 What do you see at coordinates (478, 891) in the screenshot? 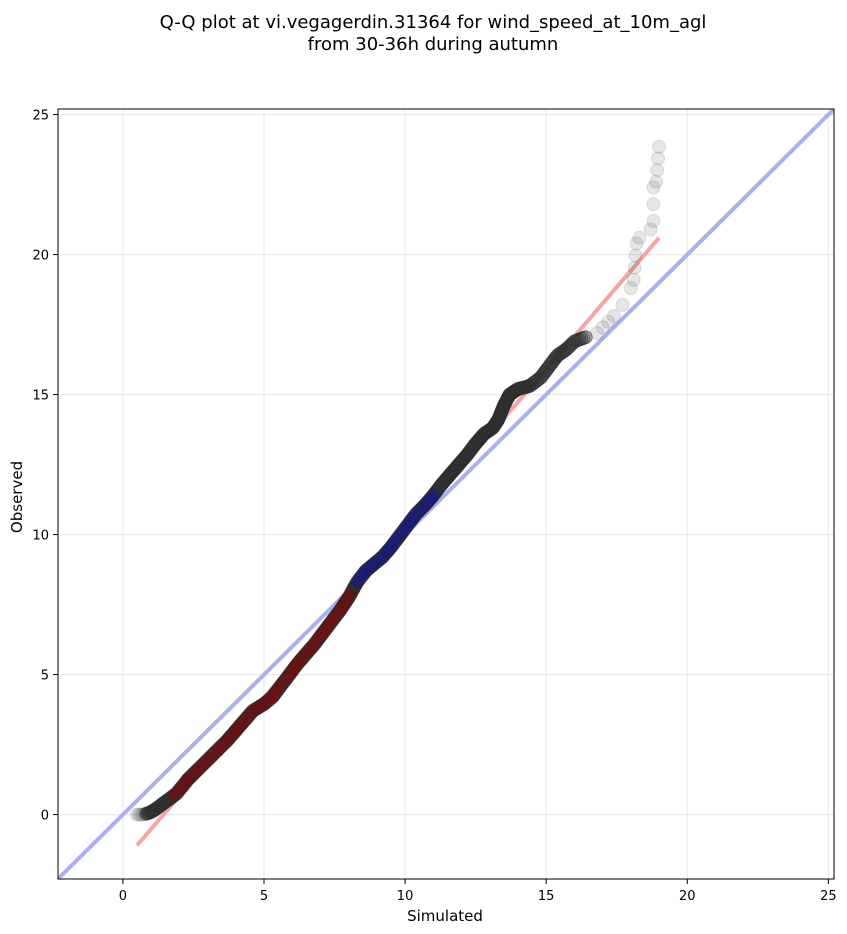
I see `x-axis-ticks: 0 5 10 15 20 25` at bounding box center [478, 891].